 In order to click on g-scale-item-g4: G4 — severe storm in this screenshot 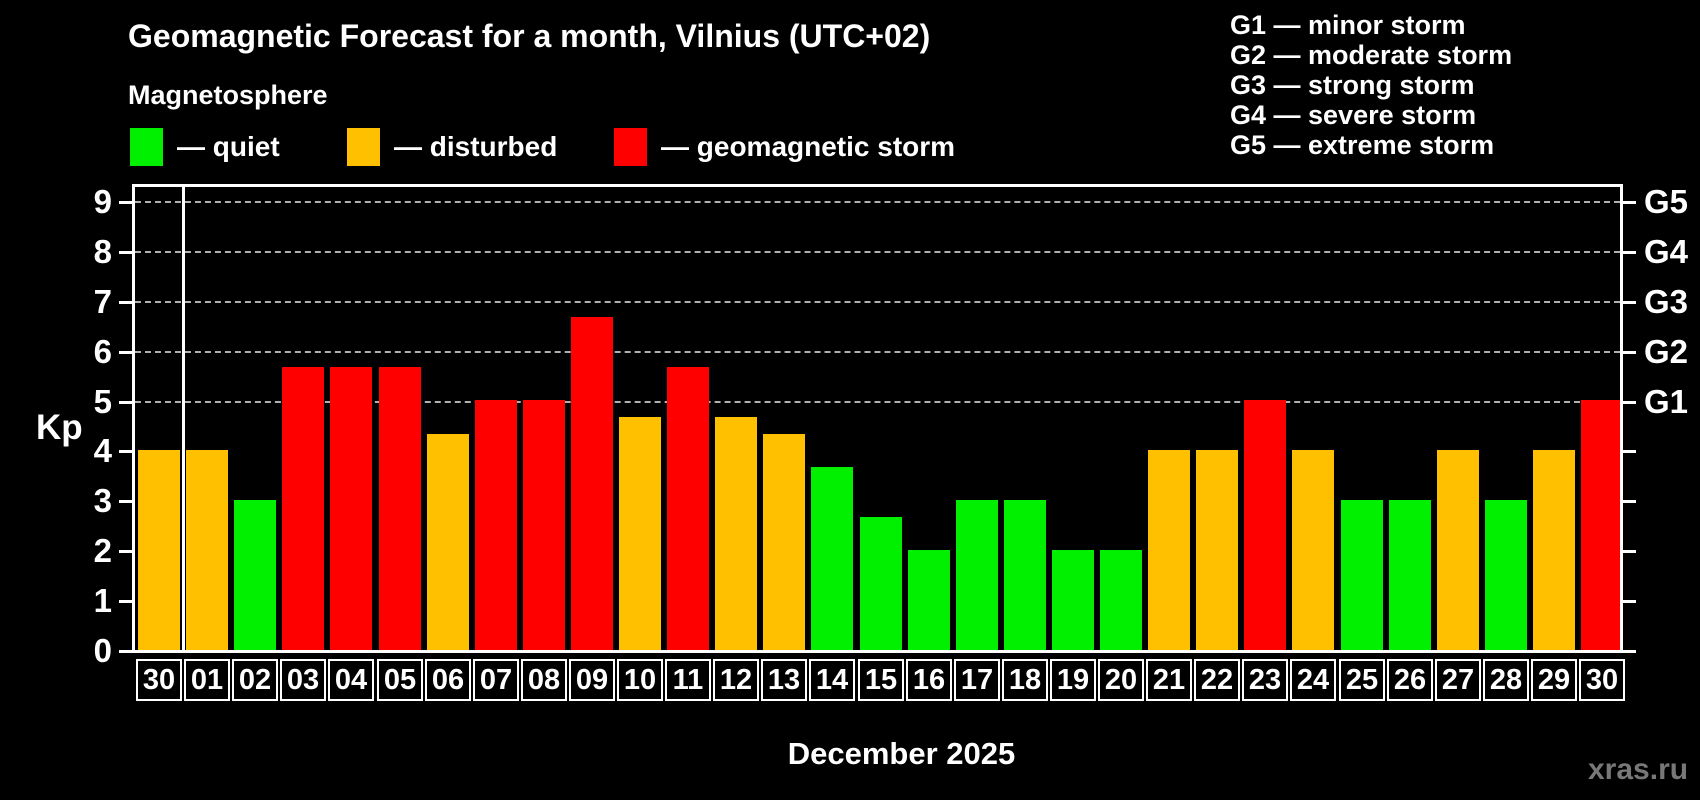, I will do `click(1353, 115)`.